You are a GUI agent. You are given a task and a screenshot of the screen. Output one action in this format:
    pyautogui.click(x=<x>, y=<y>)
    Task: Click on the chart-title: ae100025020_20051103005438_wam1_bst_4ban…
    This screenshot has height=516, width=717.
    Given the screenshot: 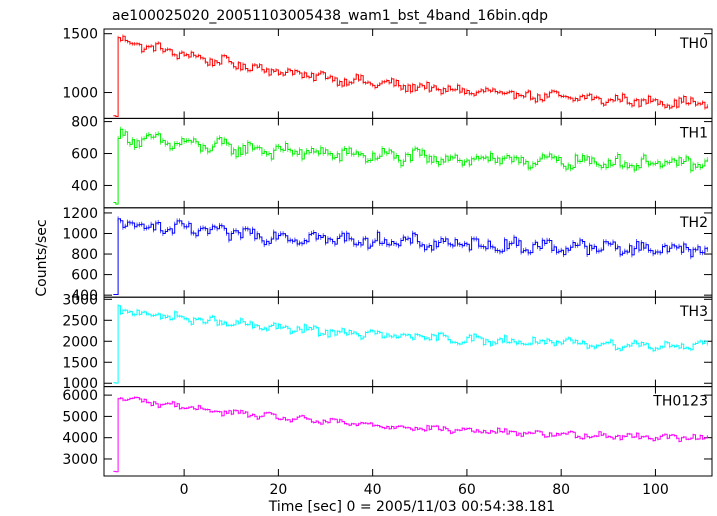 What is the action you would take?
    pyautogui.click(x=330, y=16)
    